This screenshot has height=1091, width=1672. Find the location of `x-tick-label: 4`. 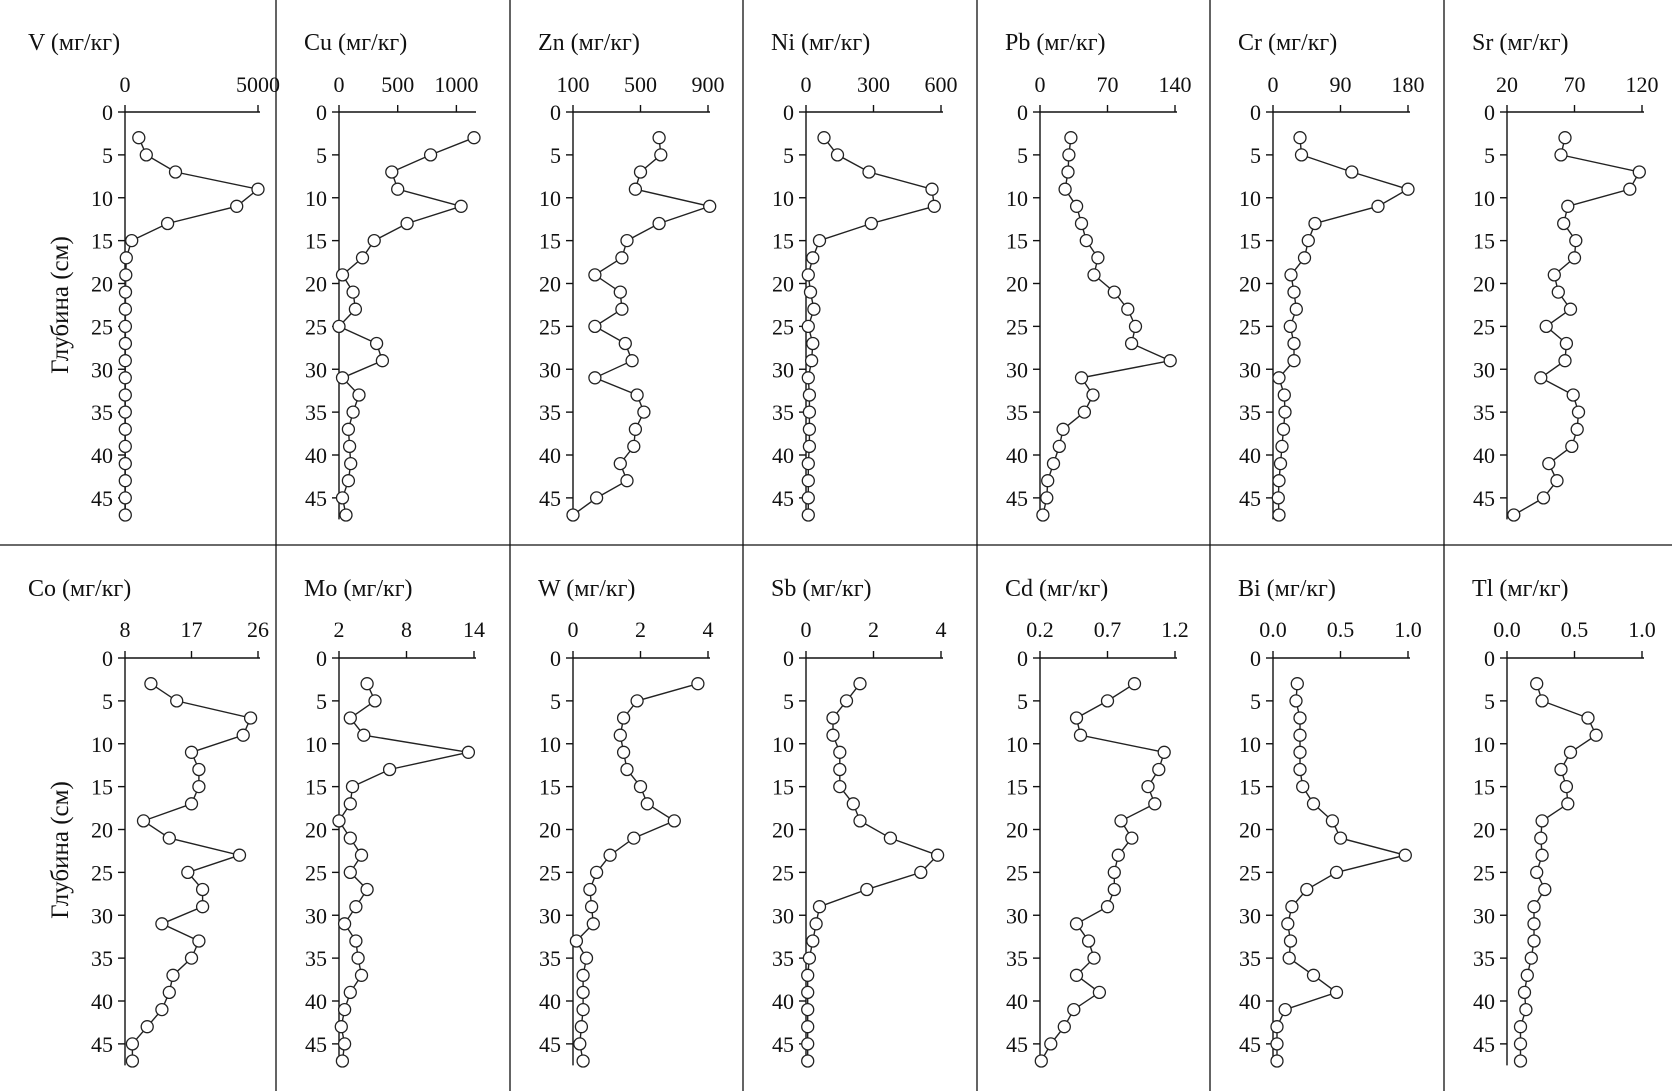

x-tick-label: 4 is located at coordinates (708, 629).